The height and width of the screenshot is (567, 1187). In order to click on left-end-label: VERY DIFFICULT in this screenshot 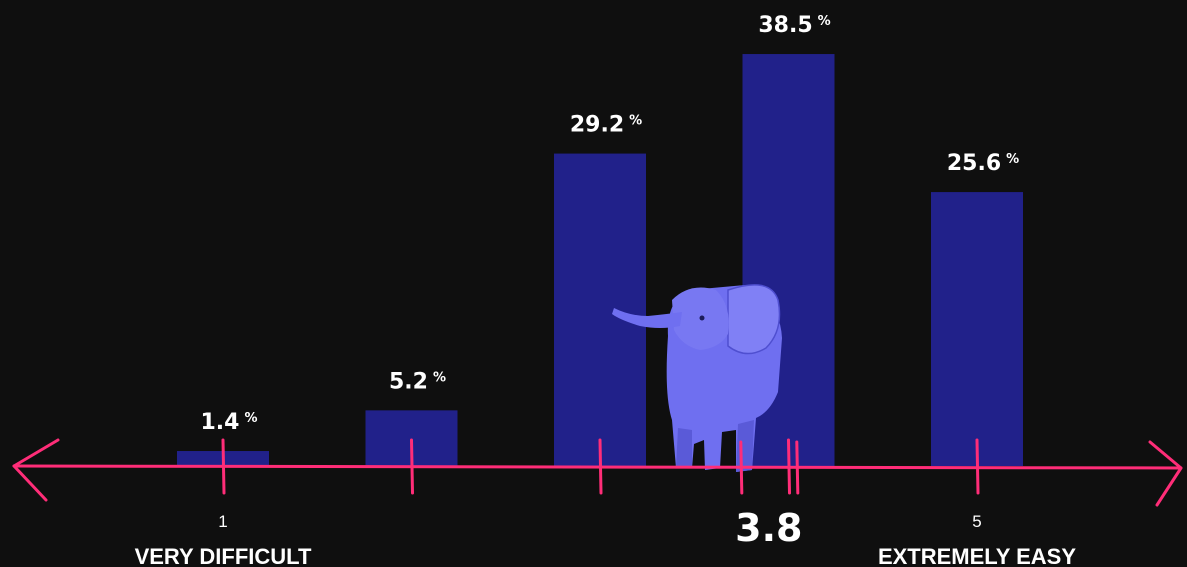, I will do `click(223, 555)`.